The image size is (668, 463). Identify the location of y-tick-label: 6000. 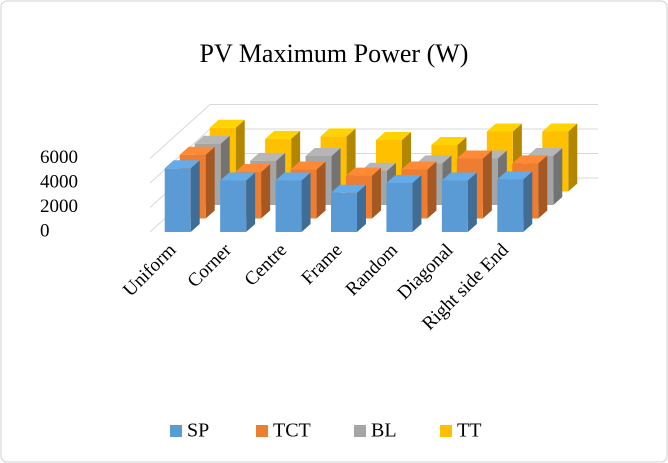
(59, 157).